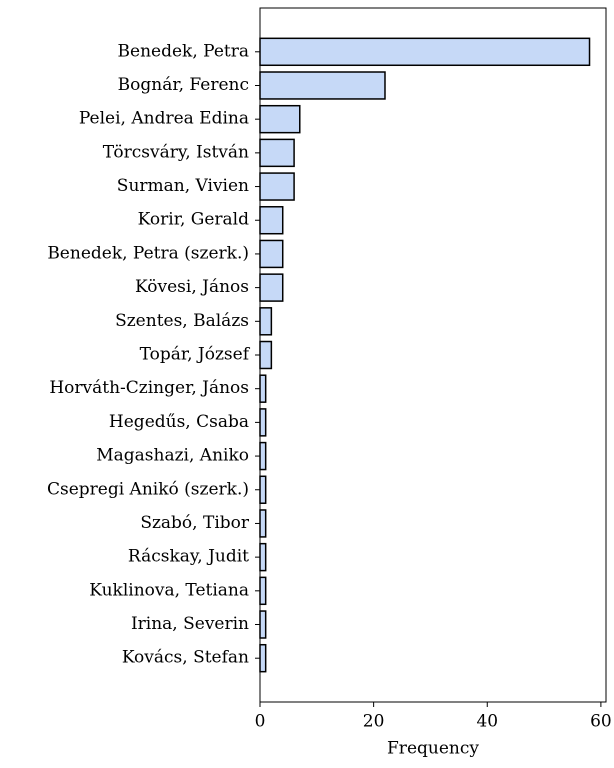 Image resolution: width=614 pixels, height=768 pixels. I want to click on y-tick-label: Topár, József, so click(195, 355).